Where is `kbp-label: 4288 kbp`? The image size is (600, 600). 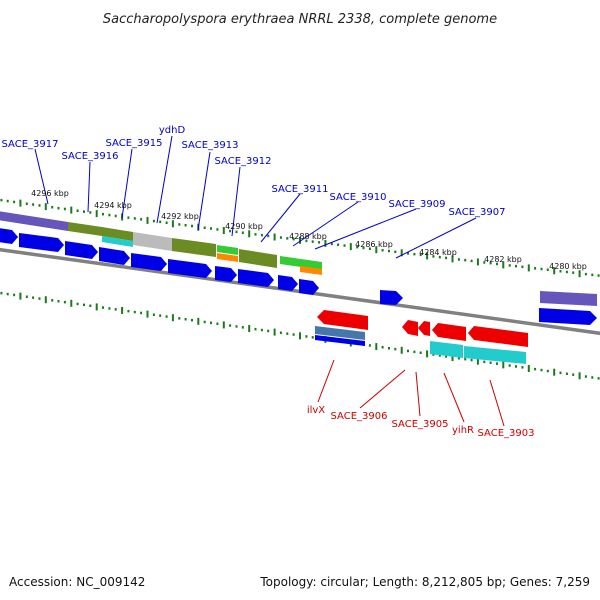 kbp-label: 4288 kbp is located at coordinates (308, 236).